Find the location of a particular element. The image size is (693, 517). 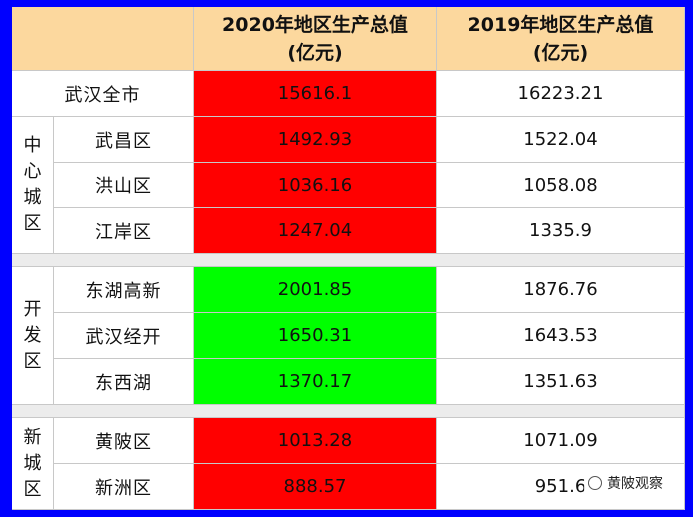

table-row-2019: 1643.53 is located at coordinates (561, 336).